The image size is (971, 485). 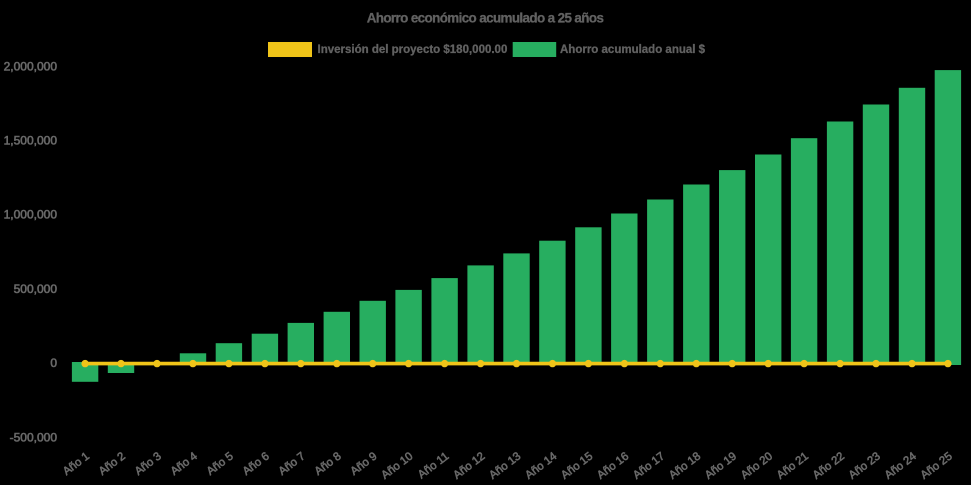 What do you see at coordinates (633, 50) in the screenshot?
I see `svg-text: Ahorro acumulado anual $` at bounding box center [633, 50].